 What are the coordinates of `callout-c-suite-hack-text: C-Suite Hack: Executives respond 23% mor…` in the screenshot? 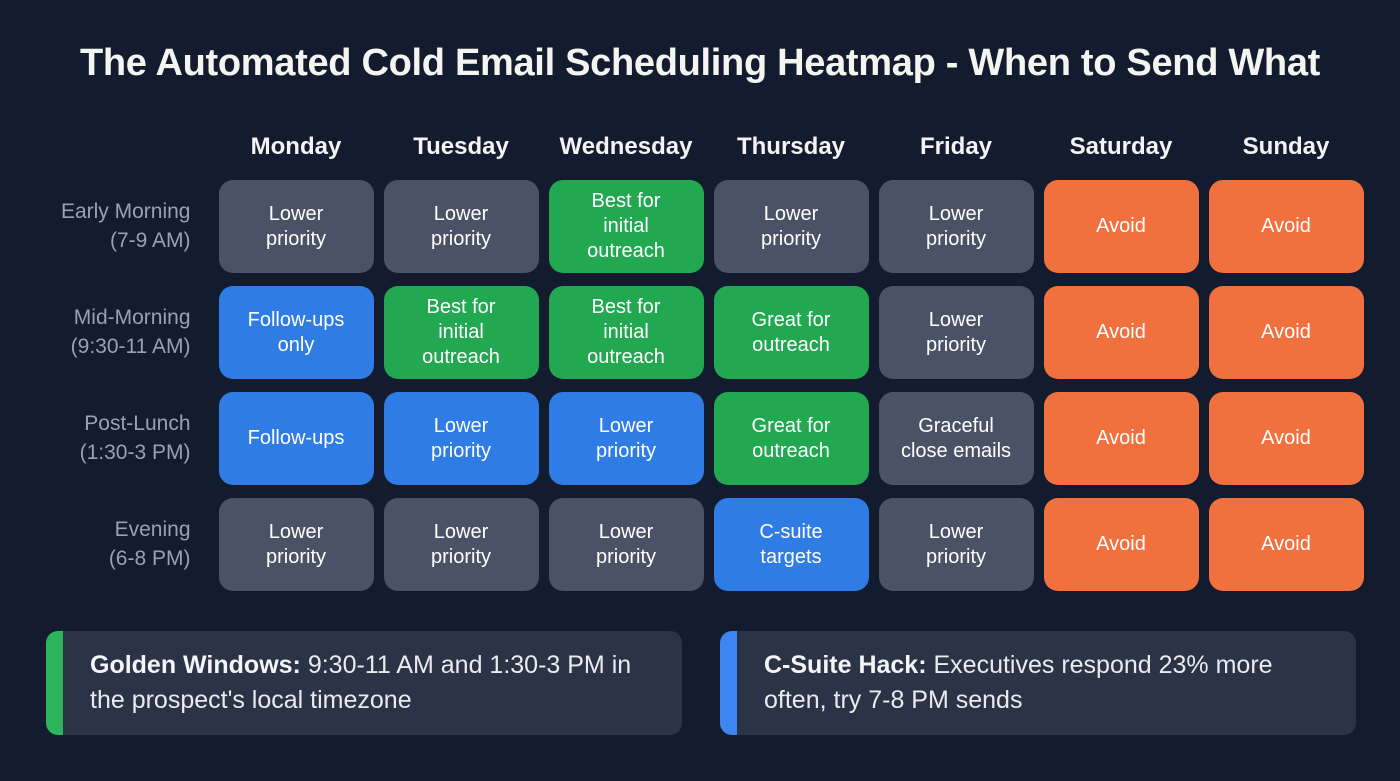 It's located at (1046, 683).